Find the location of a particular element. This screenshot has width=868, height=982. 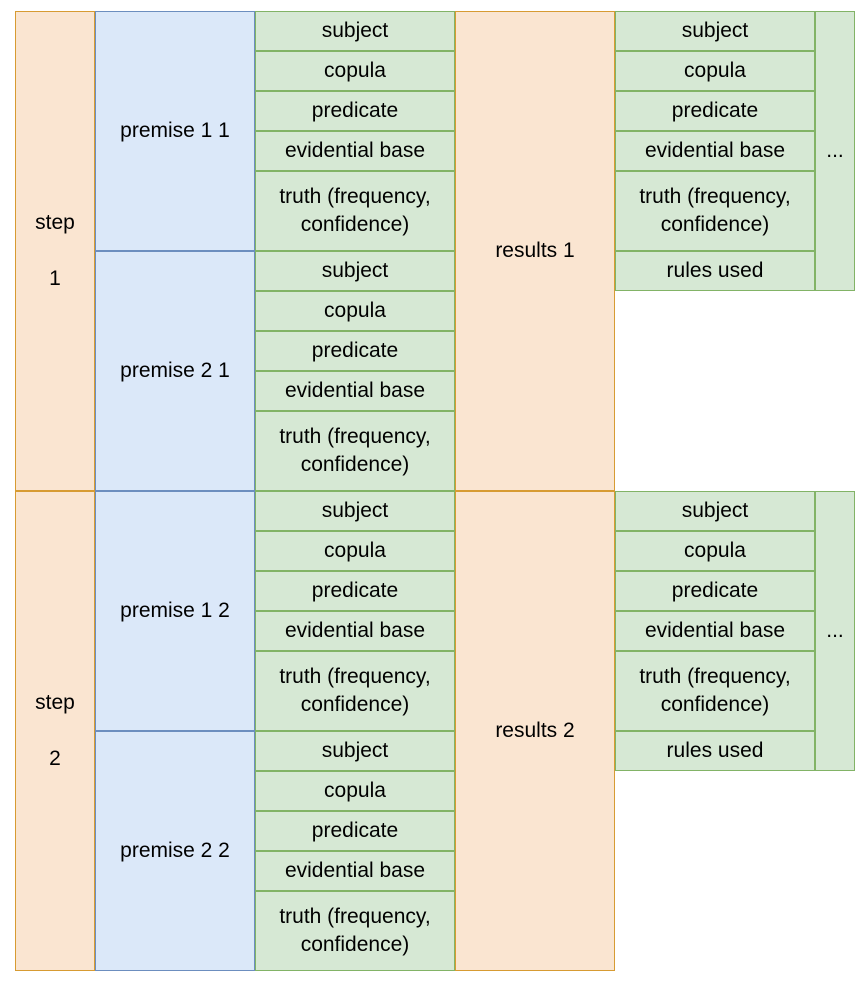

step-2-box: step 2 is located at coordinates (55, 731).